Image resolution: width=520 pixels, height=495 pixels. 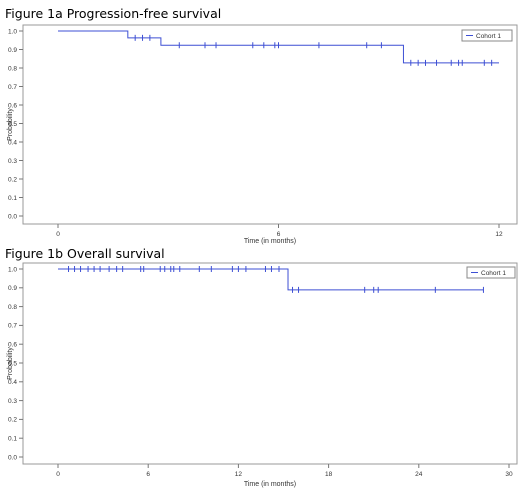 I want to click on x-tick-label: 30, so click(x=509, y=474).